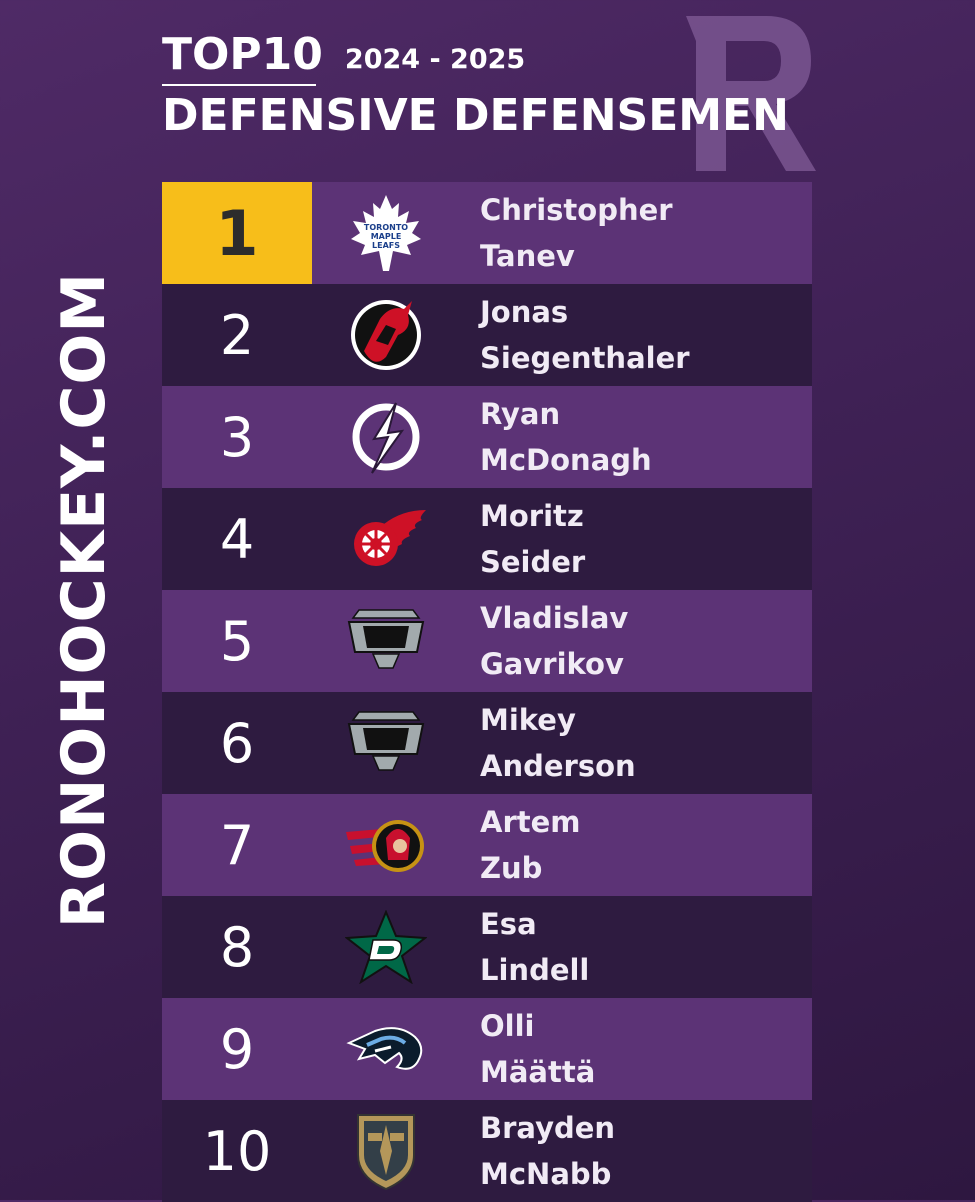 The height and width of the screenshot is (1202, 975). I want to click on header-season: 2024 - 2025, so click(435, 59).